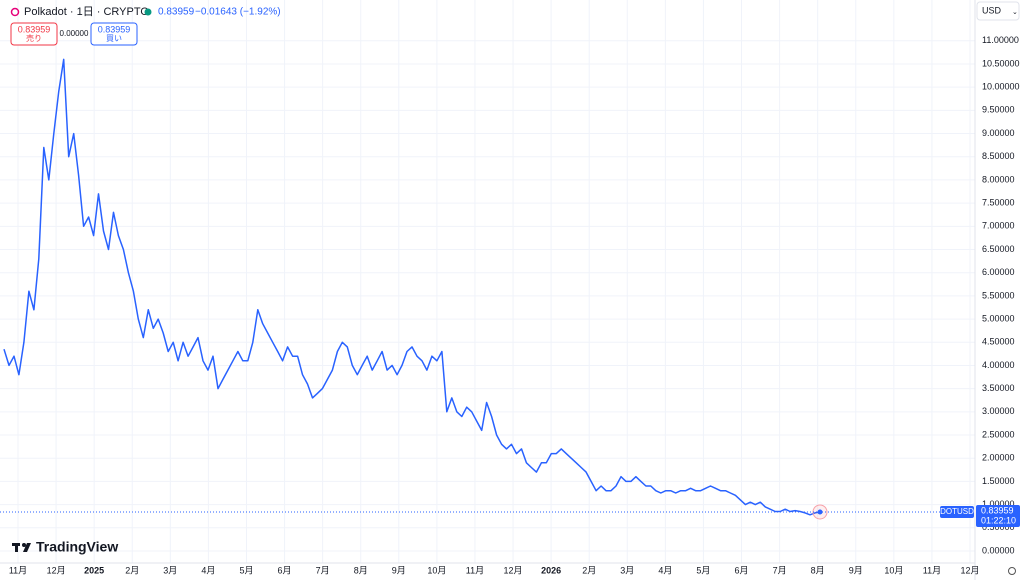  I want to click on currency: USD, so click(992, 10).